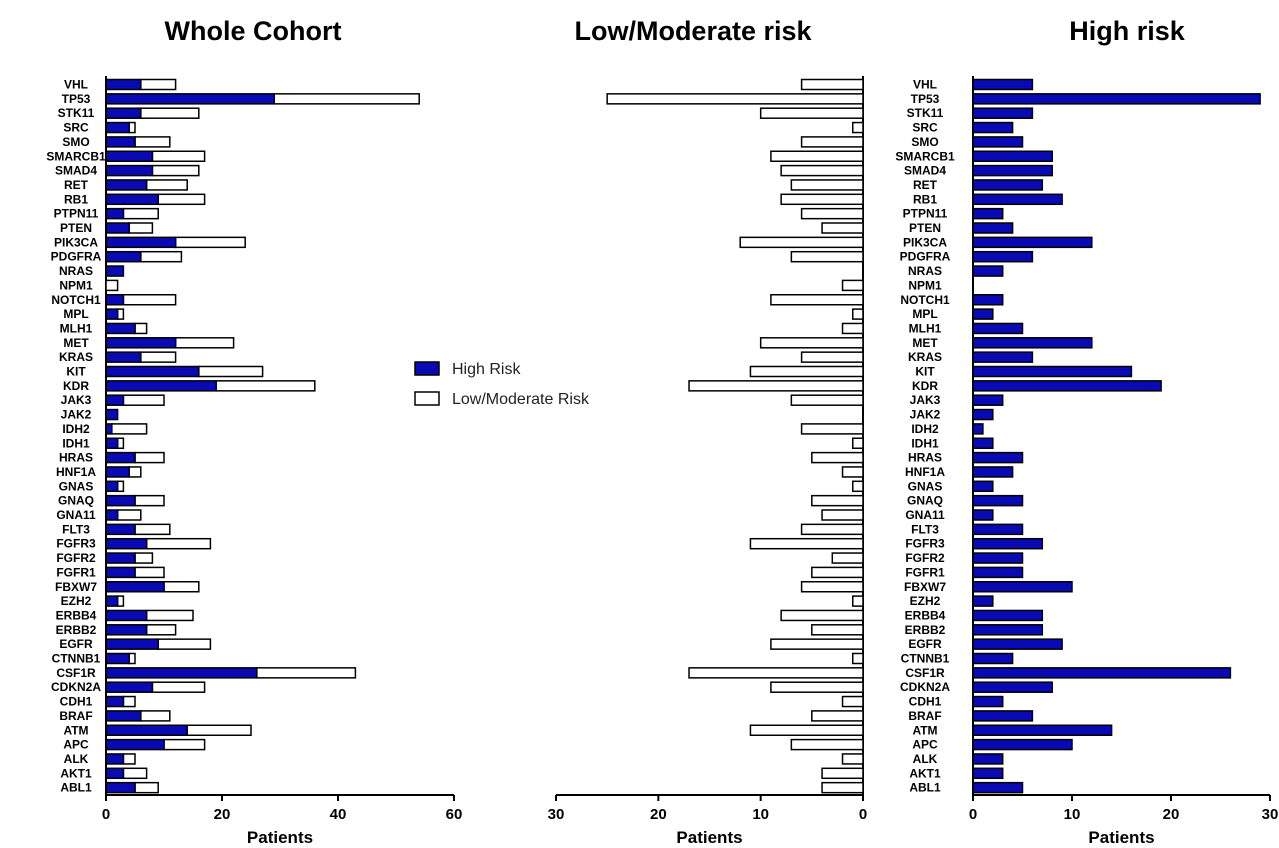 Image resolution: width=1279 pixels, height=848 pixels. I want to click on gene-label: EGFR, so click(76, 644).